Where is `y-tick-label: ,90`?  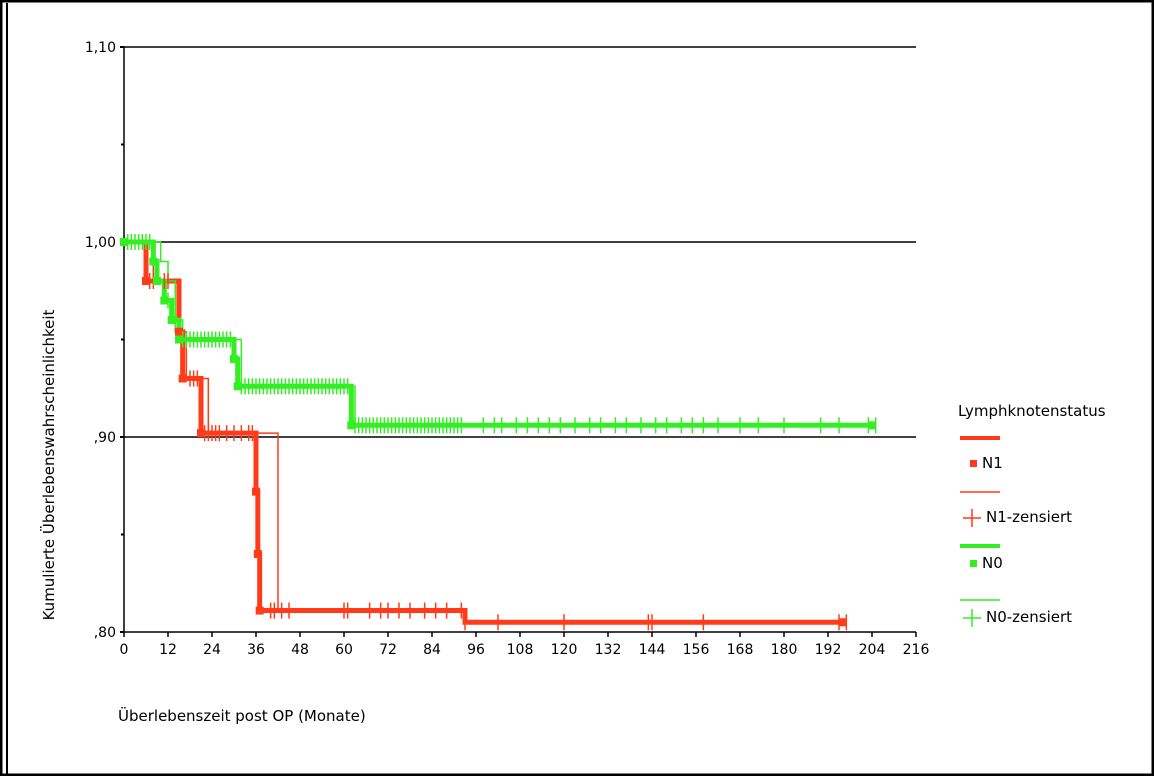 y-tick-label: ,90 is located at coordinates (105, 438).